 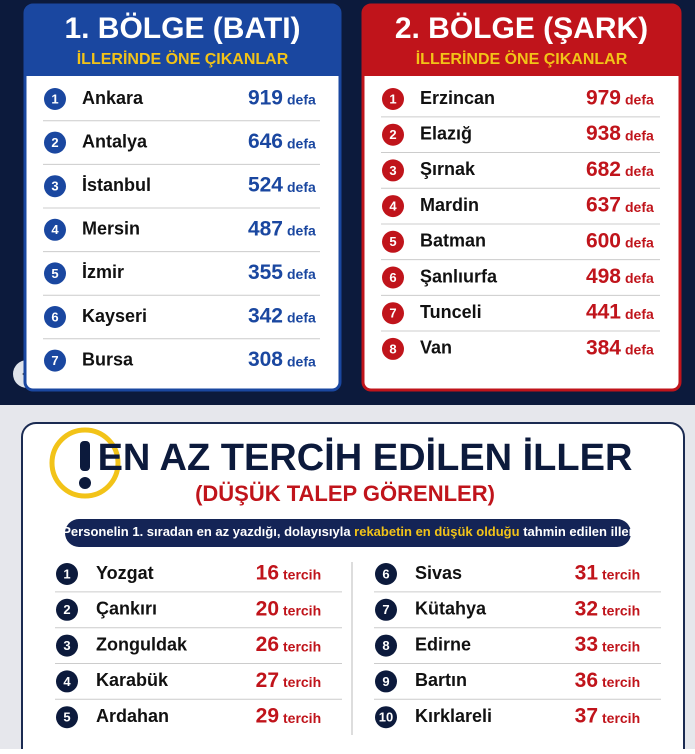 I want to click on count: 938, so click(x=603, y=133).